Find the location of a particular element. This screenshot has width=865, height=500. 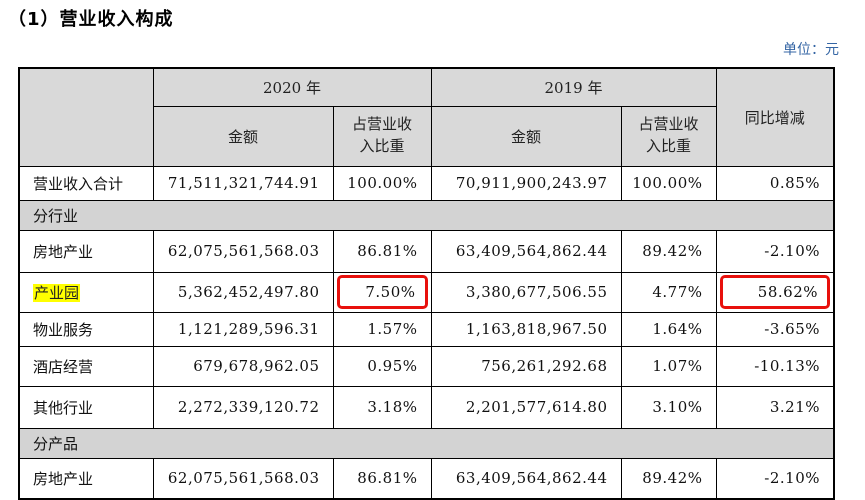

yoy-change: 0.85% is located at coordinates (775, 183).